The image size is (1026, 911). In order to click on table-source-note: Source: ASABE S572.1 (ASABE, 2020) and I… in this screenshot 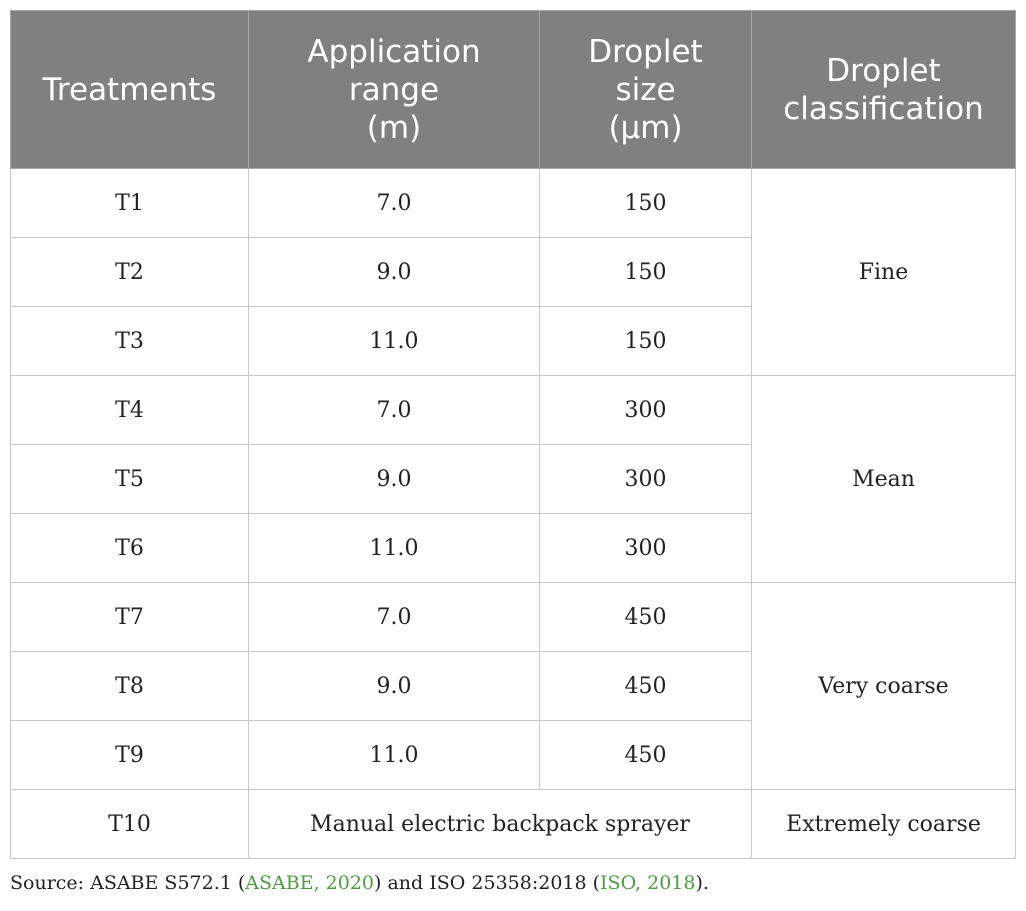, I will do `click(359, 883)`.